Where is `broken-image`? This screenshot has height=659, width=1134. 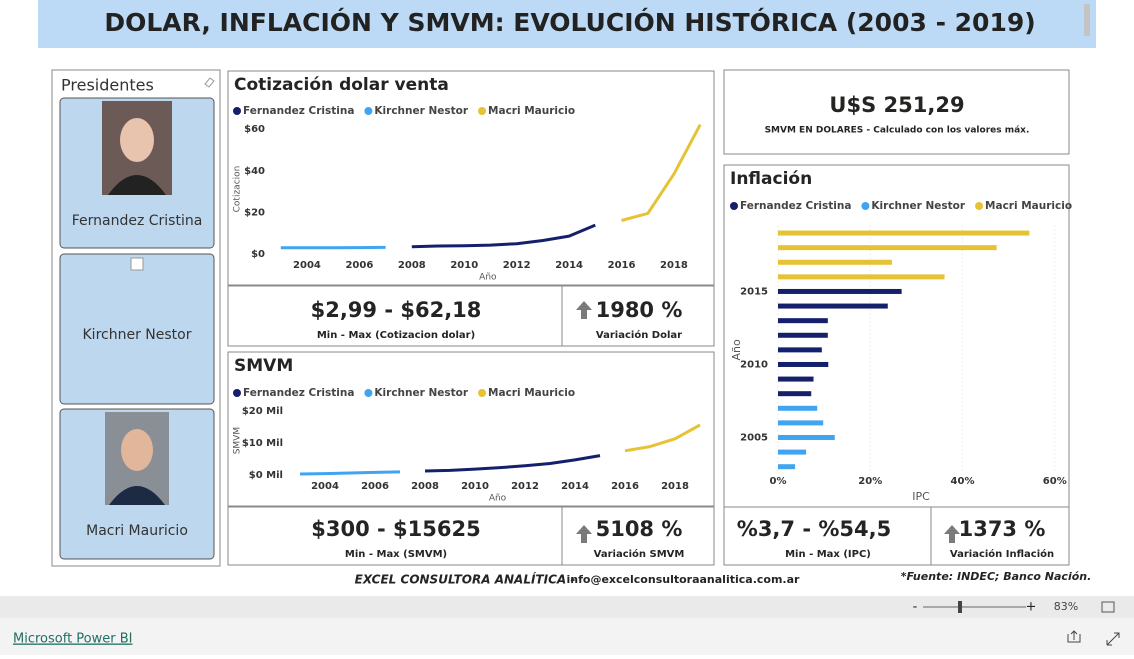 broken-image is located at coordinates (137, 264).